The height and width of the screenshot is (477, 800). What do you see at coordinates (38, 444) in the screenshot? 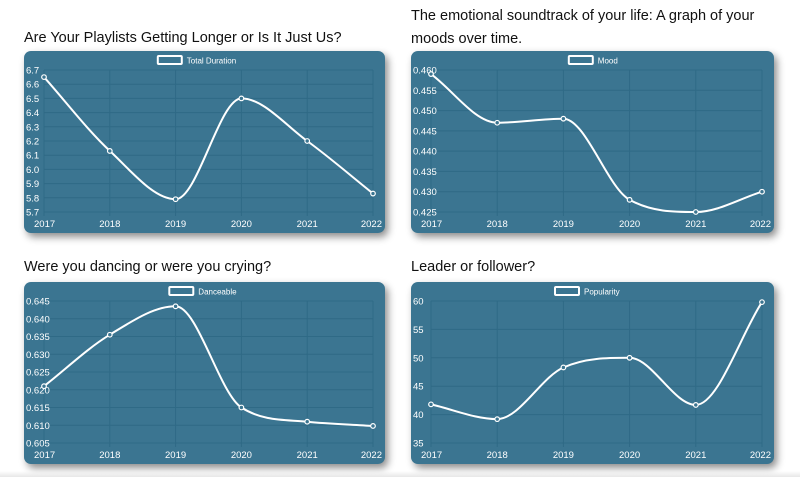
I see `y-tick-label: 0.605` at bounding box center [38, 444].